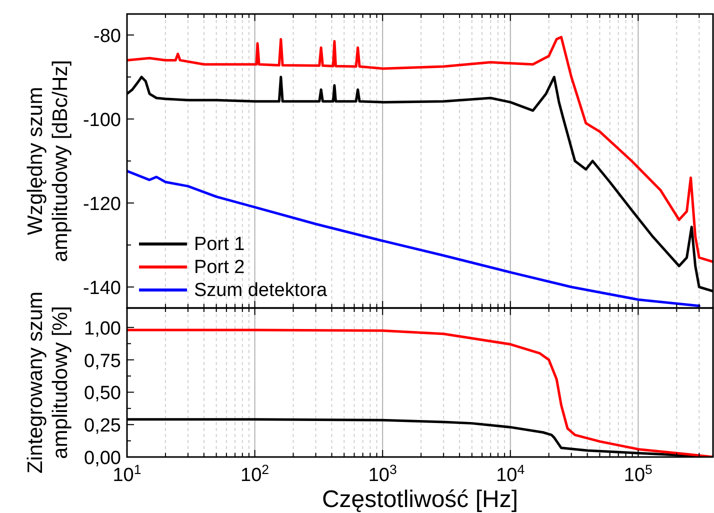 This screenshot has width=714, height=513. Describe the element at coordinates (48, 382) in the screenshot. I see `y-axis-title: Zintegrowany szum amplitudowy [%]` at that location.